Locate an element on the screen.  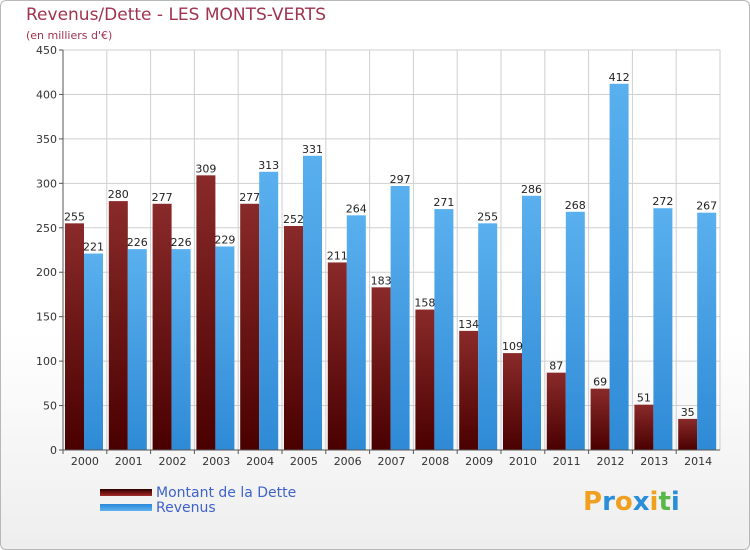
y-tick-label: 150 is located at coordinates (46, 317).